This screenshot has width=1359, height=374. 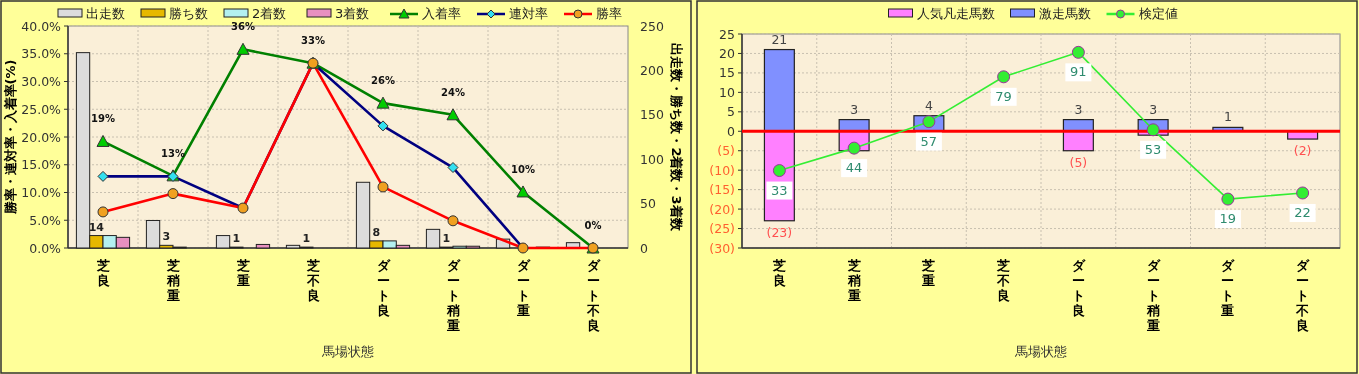 I want to click on y-tick-label: 15, so click(x=727, y=73).